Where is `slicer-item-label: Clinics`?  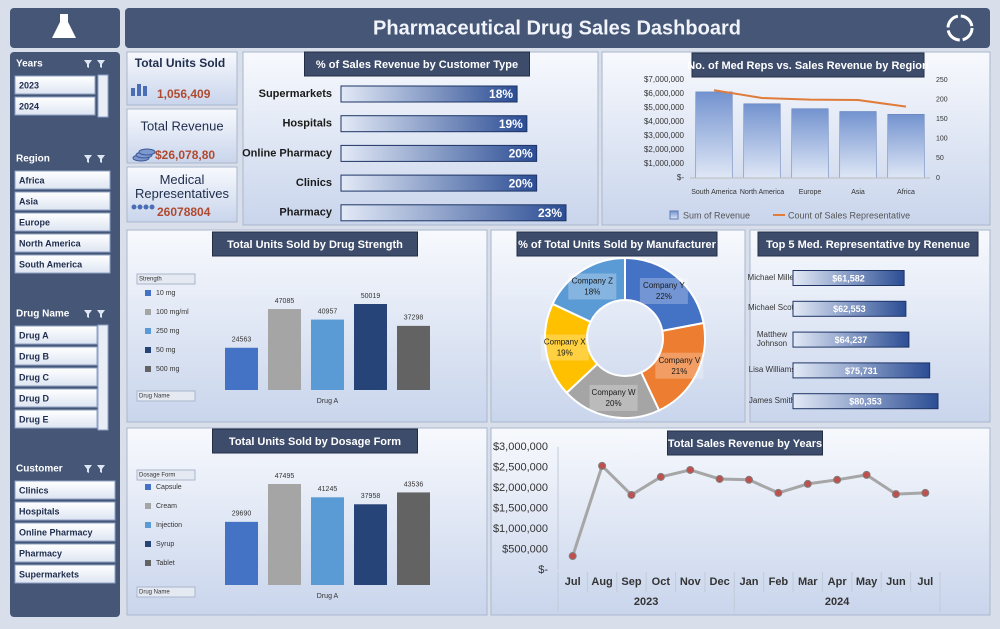
slicer-item-label: Clinics is located at coordinates (34, 490).